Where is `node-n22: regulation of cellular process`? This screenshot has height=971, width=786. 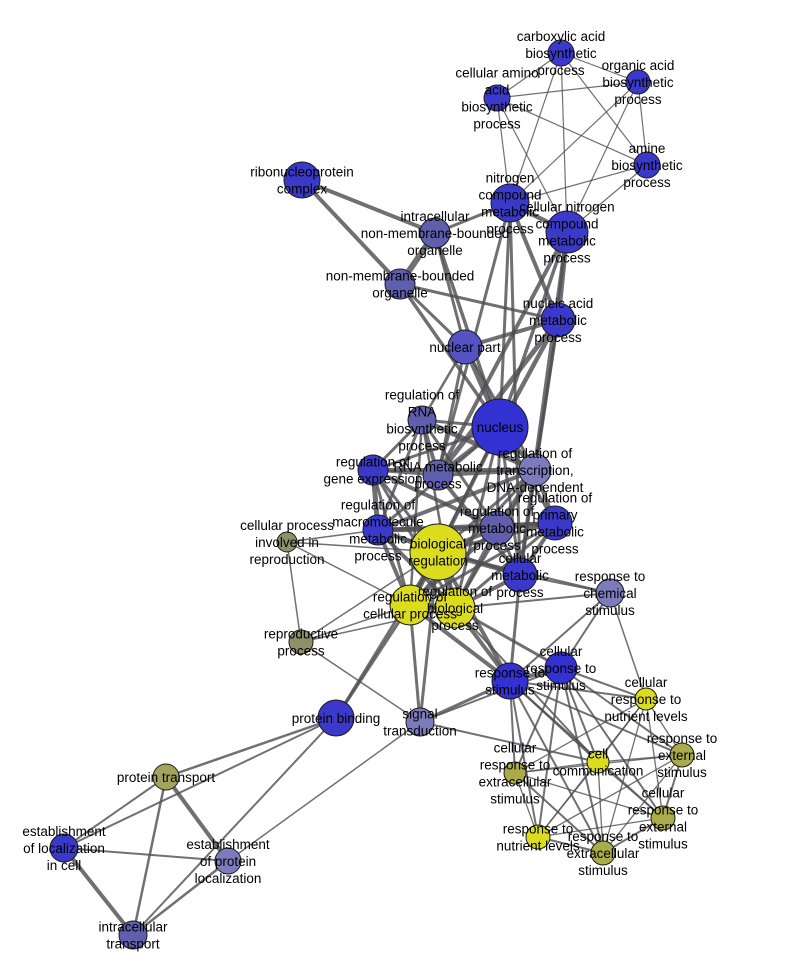
node-n22: regulation of cellular process is located at coordinates (410, 605).